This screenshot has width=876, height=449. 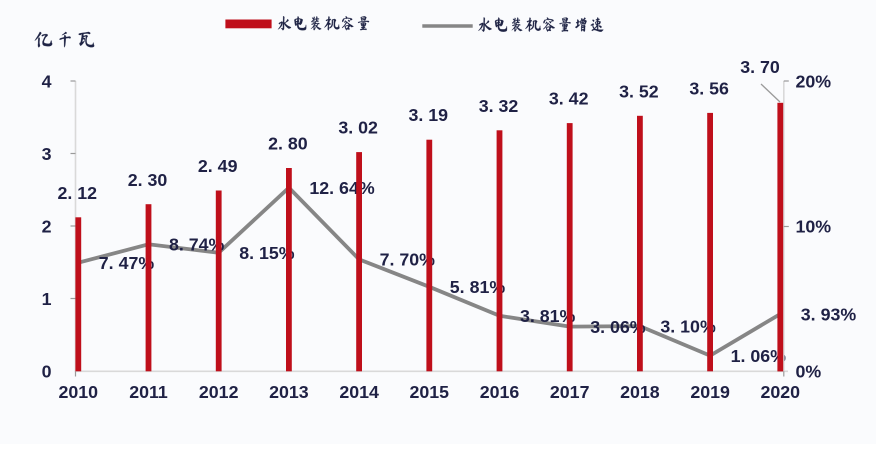 I want to click on svg-text: 2020, so click(x=781, y=392).